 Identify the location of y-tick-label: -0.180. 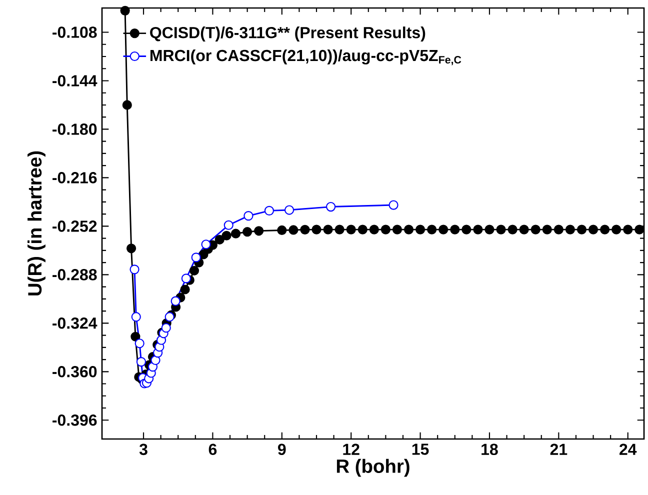
(74, 129).